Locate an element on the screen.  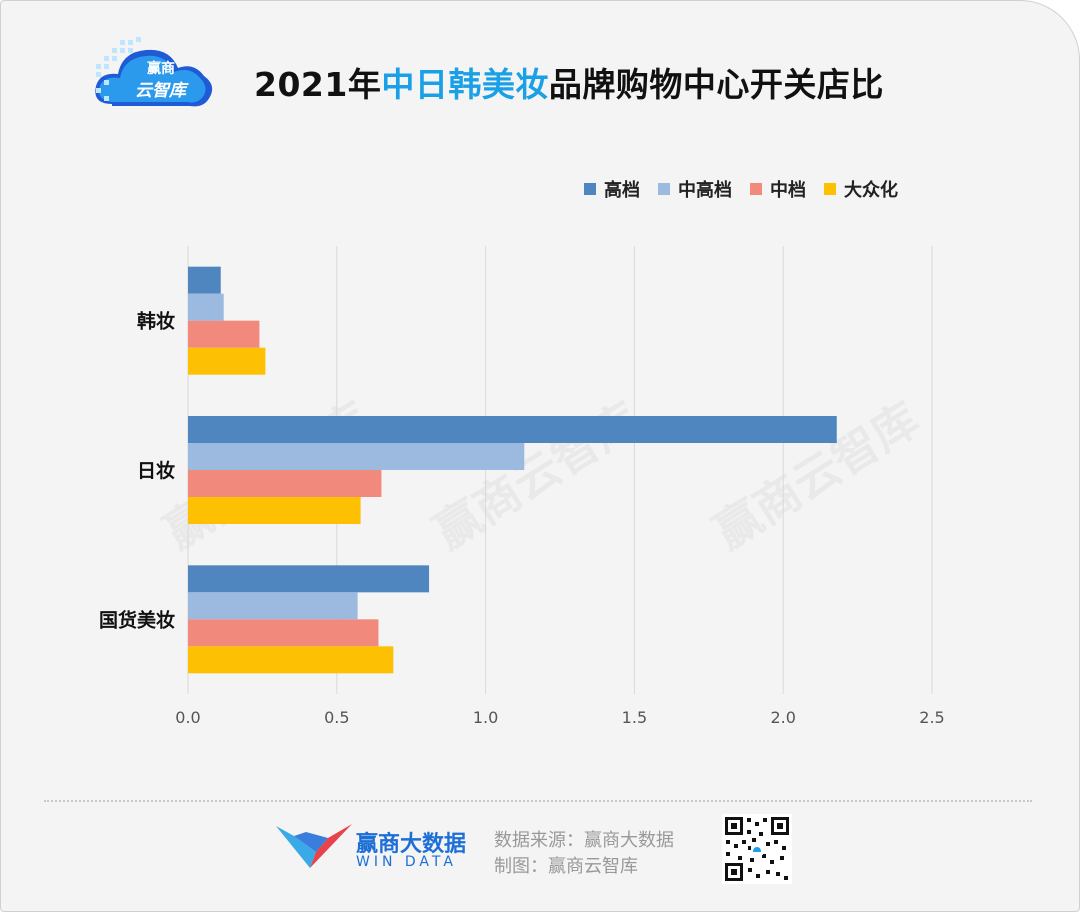
legend-label: 中高档 is located at coordinates (705, 190).